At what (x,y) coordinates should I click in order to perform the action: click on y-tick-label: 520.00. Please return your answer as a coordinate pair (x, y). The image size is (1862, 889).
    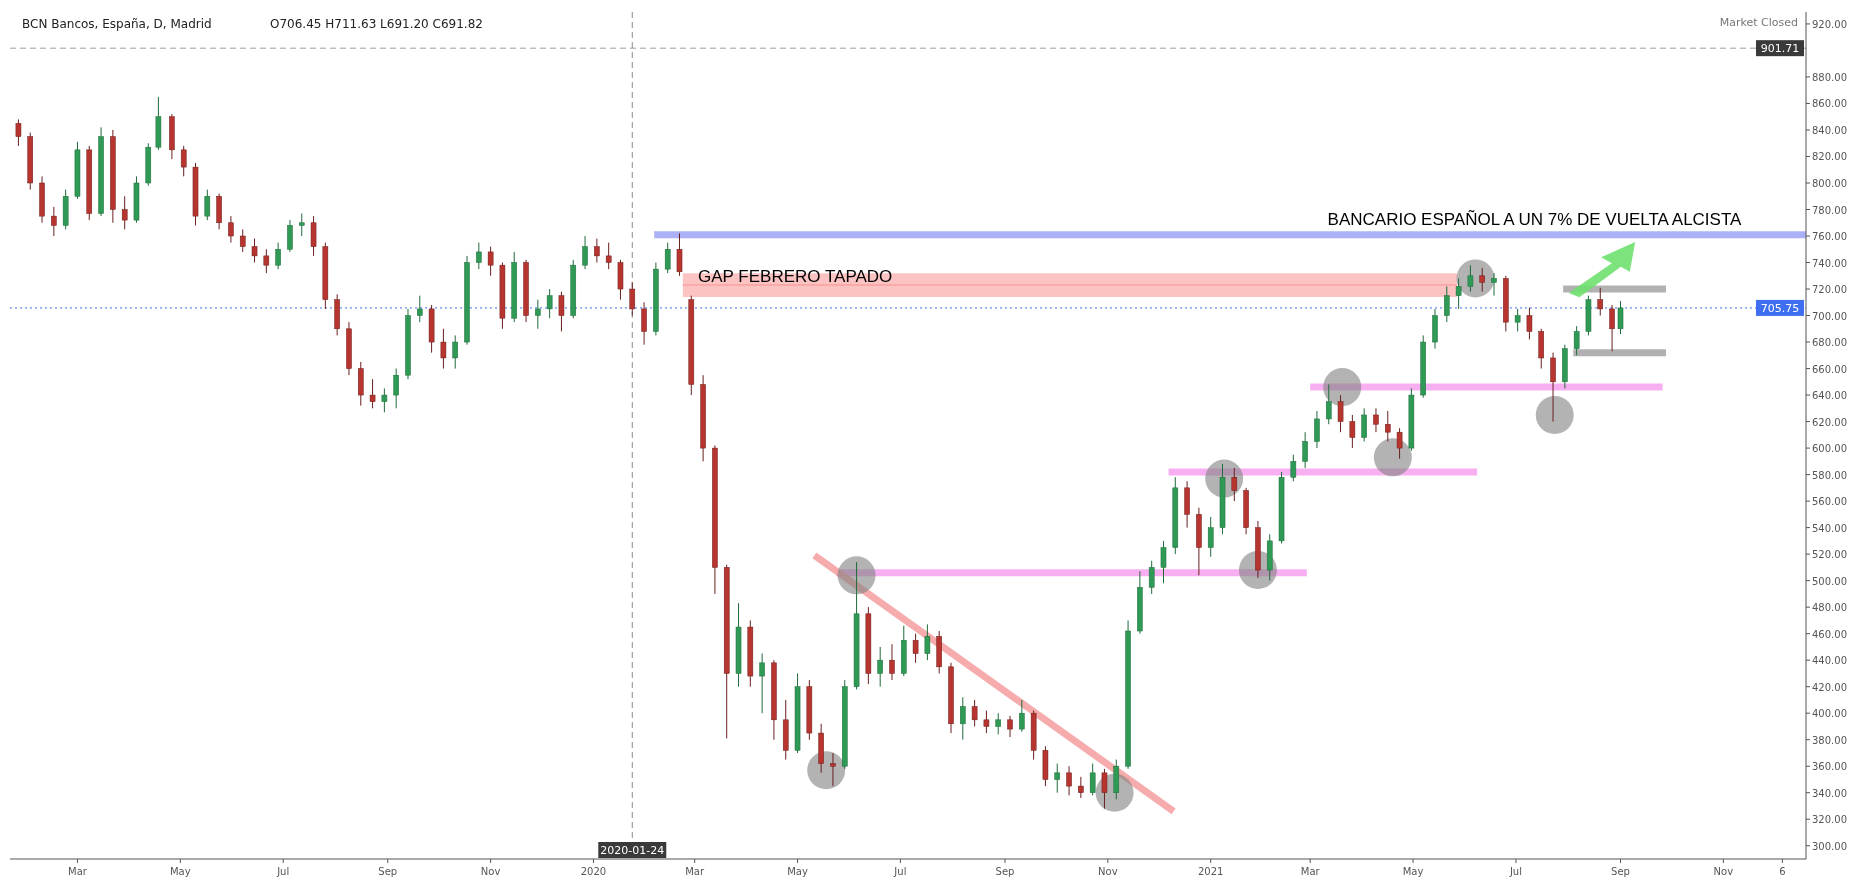
    Looking at the image, I should click on (1829, 555).